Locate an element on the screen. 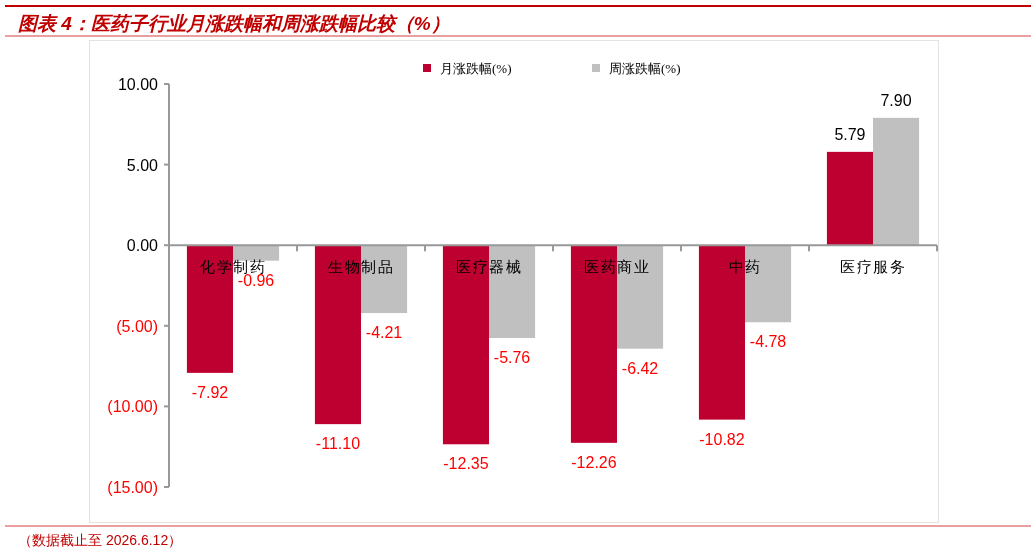 This screenshot has width=1031, height=550. x-tick-label: 医疗服务 is located at coordinates (873, 267).